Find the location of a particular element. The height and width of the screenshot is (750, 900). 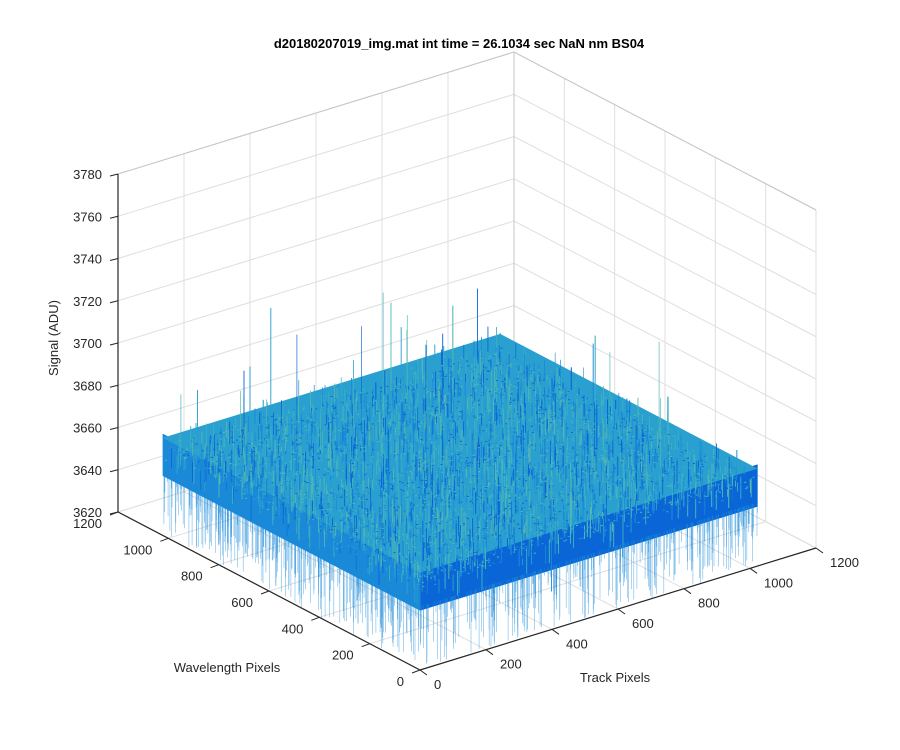

surface-front-face-x is located at coordinates (589, 537).